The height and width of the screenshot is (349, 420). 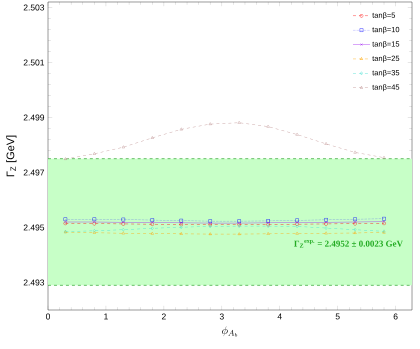 I want to click on x-tick-label: 6, so click(x=396, y=317).